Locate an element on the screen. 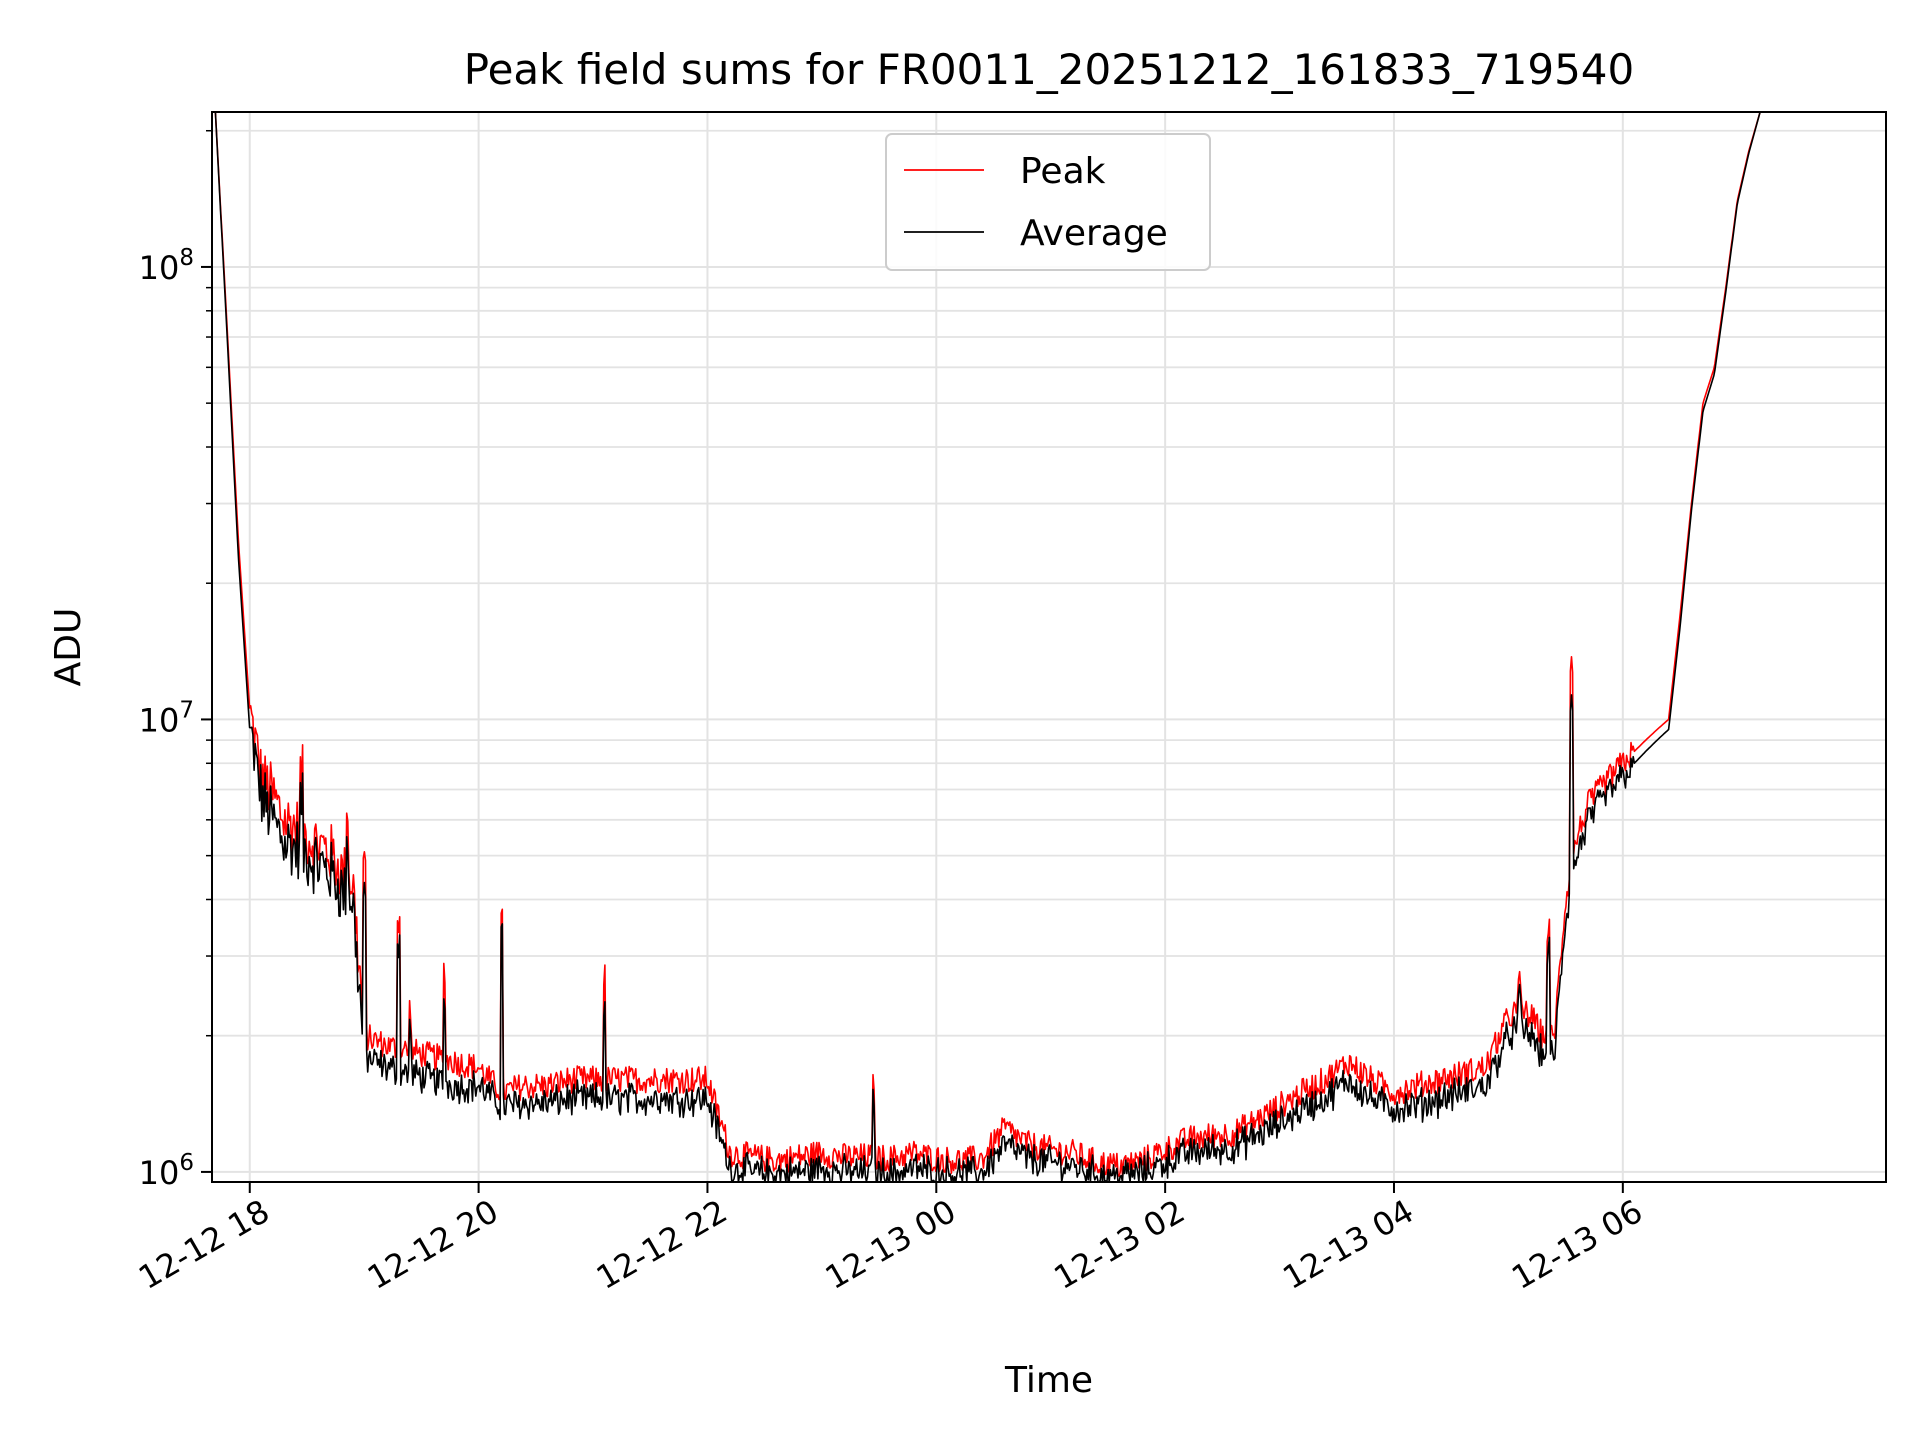 This screenshot has height=1440, width=1920. legend-box is located at coordinates (1048, 202).